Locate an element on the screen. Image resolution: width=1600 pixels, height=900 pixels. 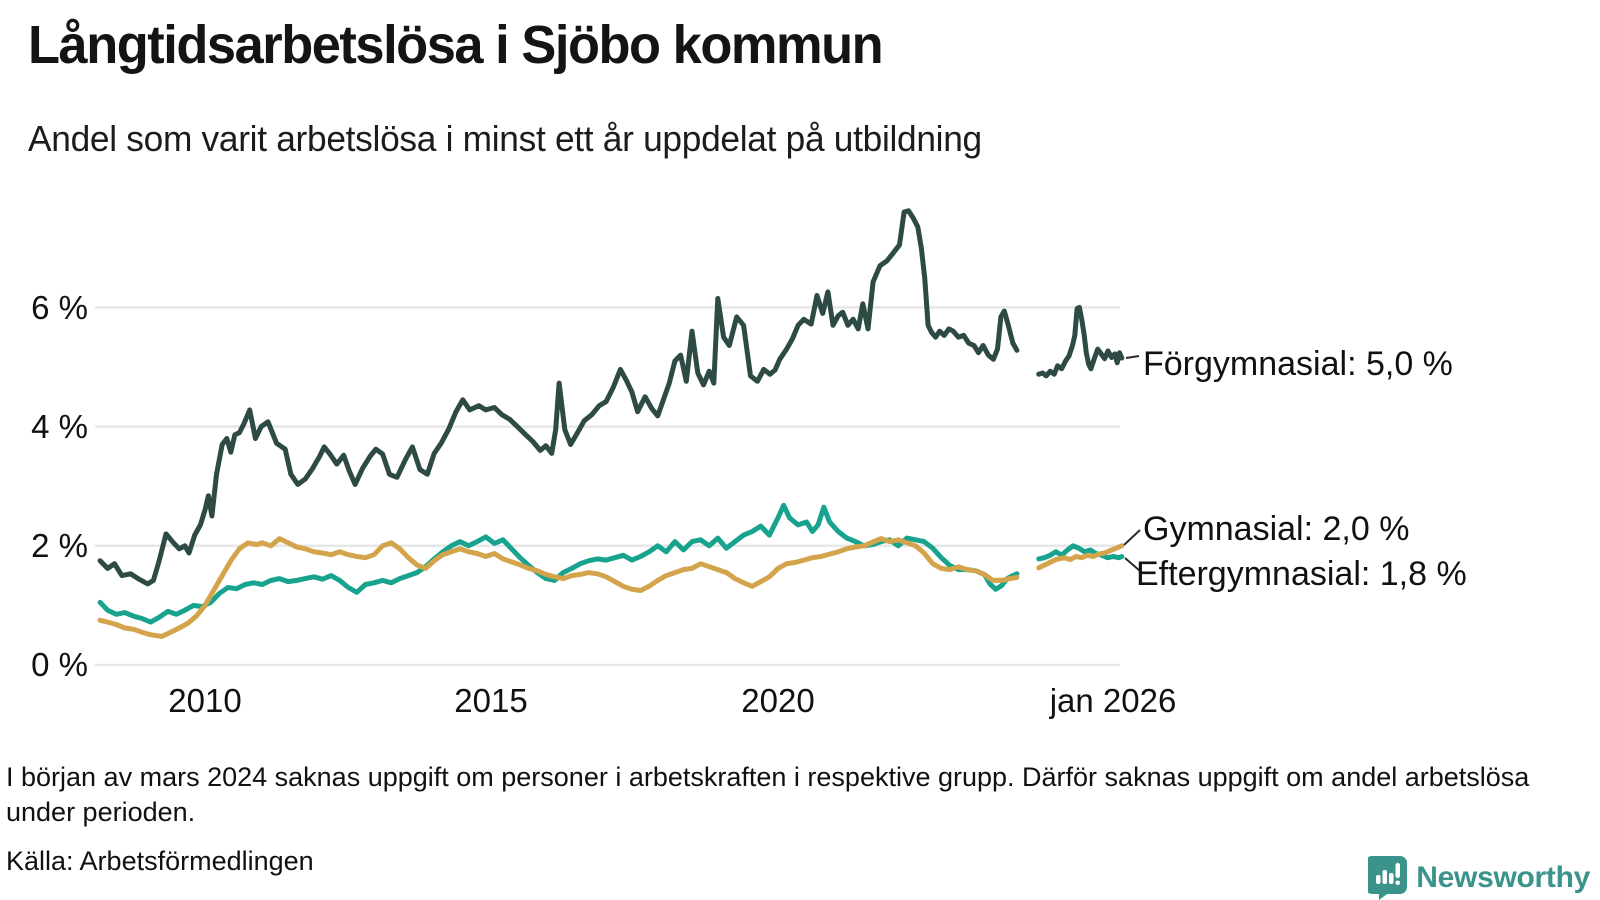
line-forgymnasial is located at coordinates (1080, 341).